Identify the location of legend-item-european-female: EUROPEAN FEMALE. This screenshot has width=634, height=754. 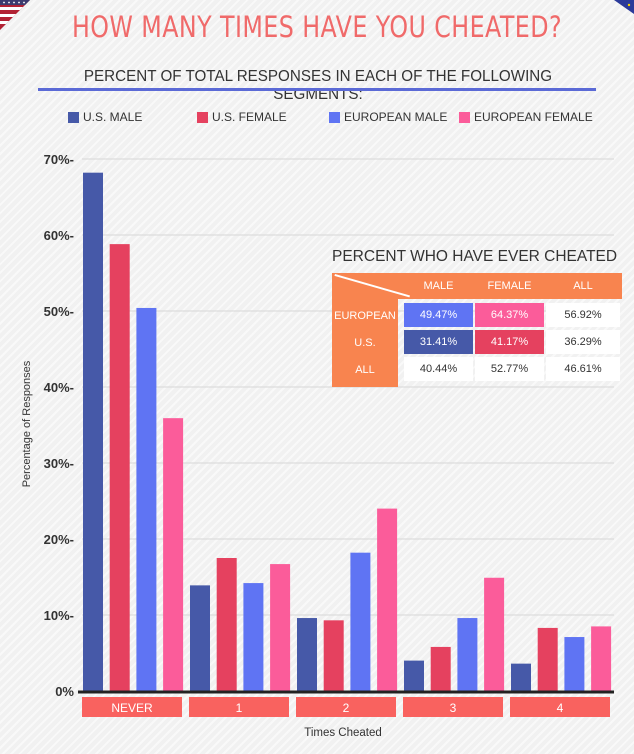
(526, 117).